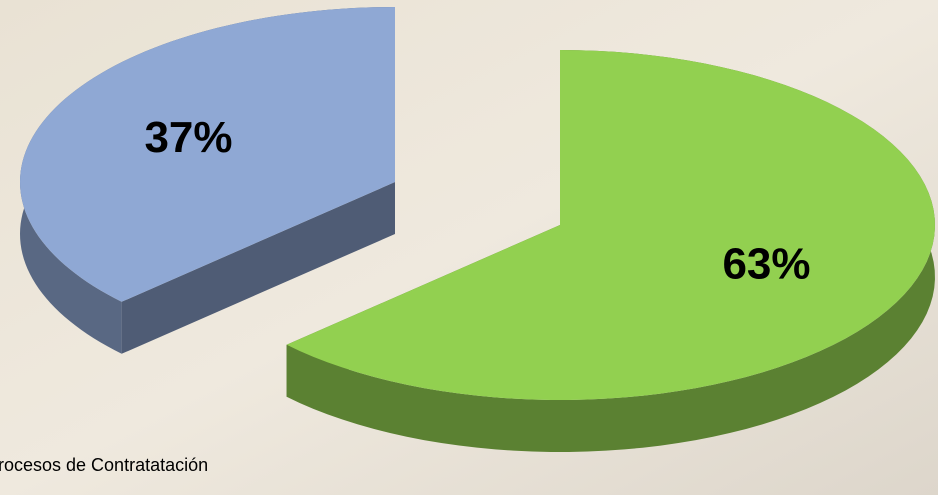  I want to click on slice-side, so click(258, 268).